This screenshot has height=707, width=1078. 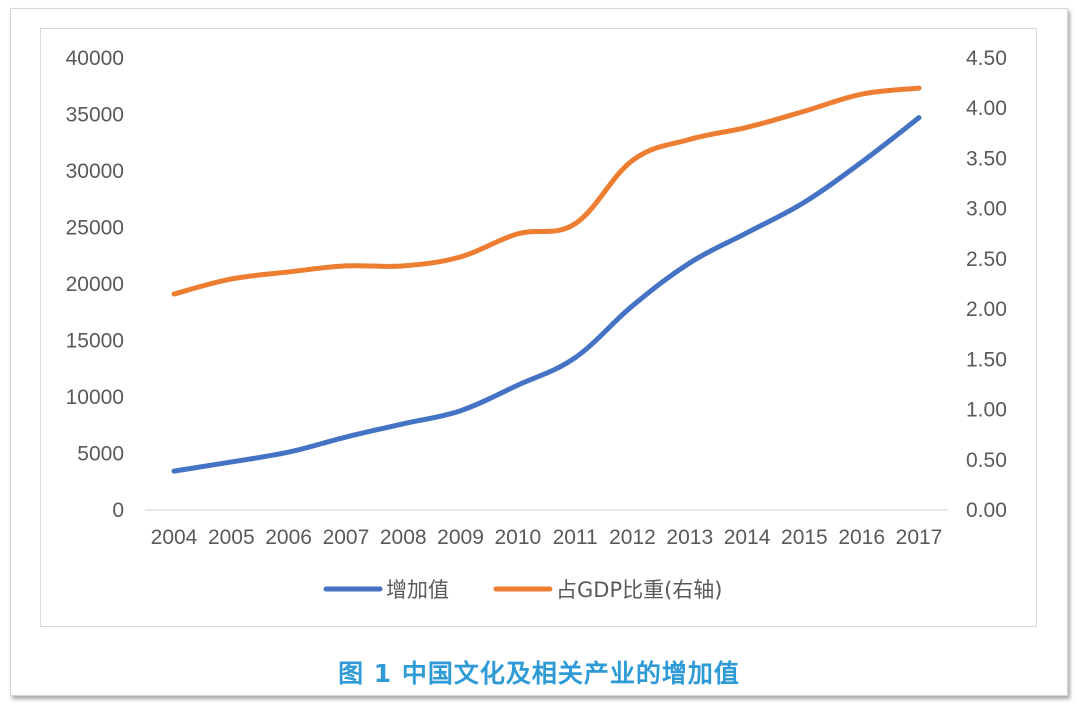 What do you see at coordinates (288, 537) in the screenshot?
I see `x-axis-tick-label: 2006` at bounding box center [288, 537].